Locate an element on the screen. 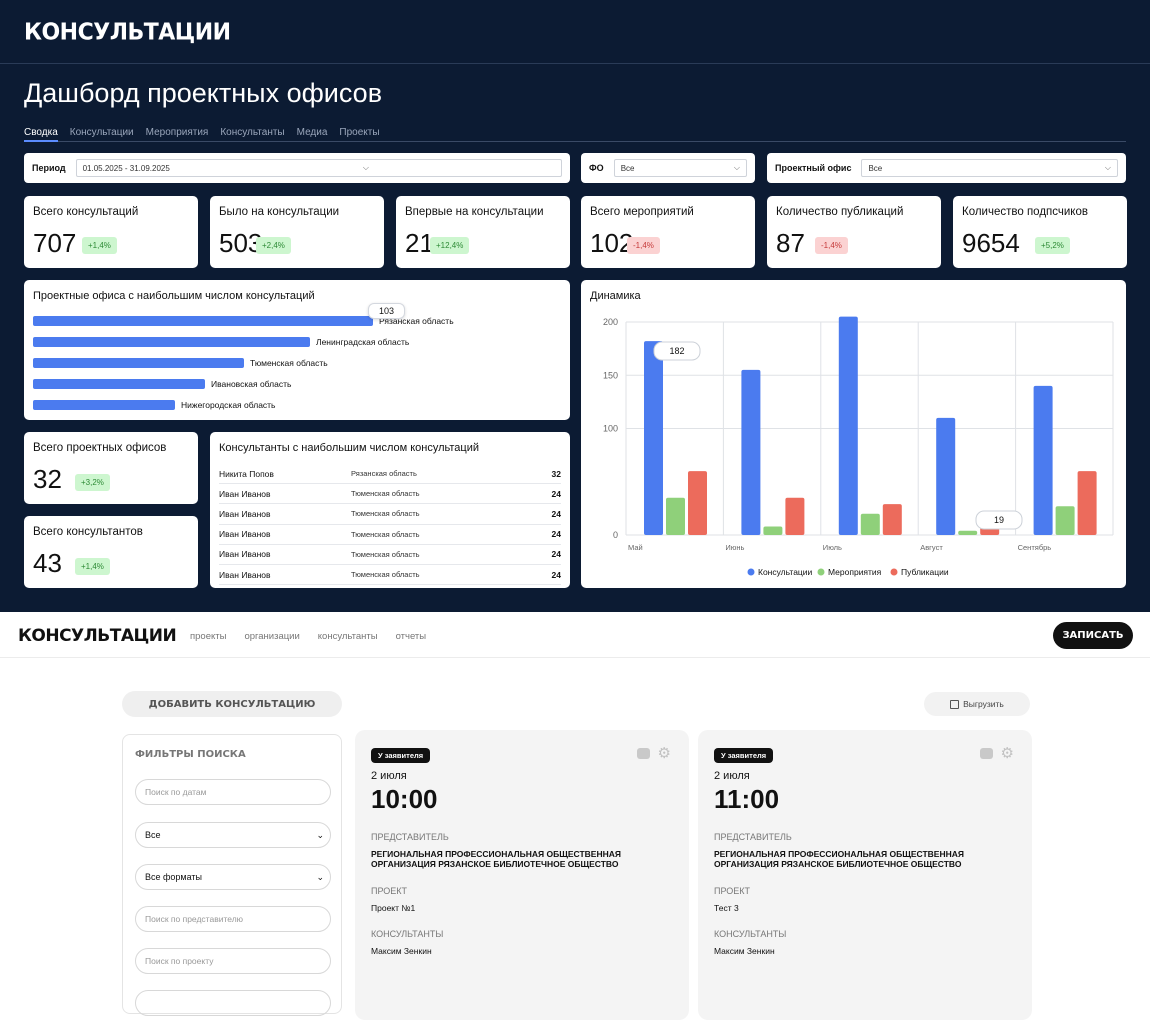 This screenshot has width=1150, height=1020. book-button: ЗАПИСАТЬ is located at coordinates (1093, 635).